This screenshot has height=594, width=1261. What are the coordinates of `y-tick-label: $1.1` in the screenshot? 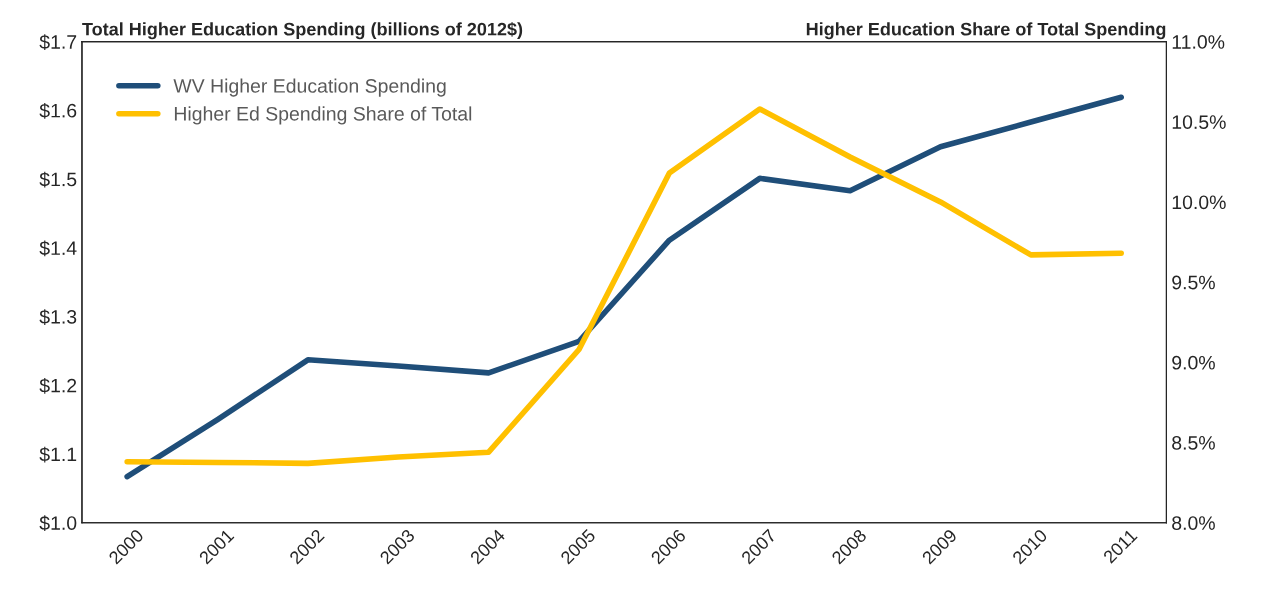 It's located at (58, 454).